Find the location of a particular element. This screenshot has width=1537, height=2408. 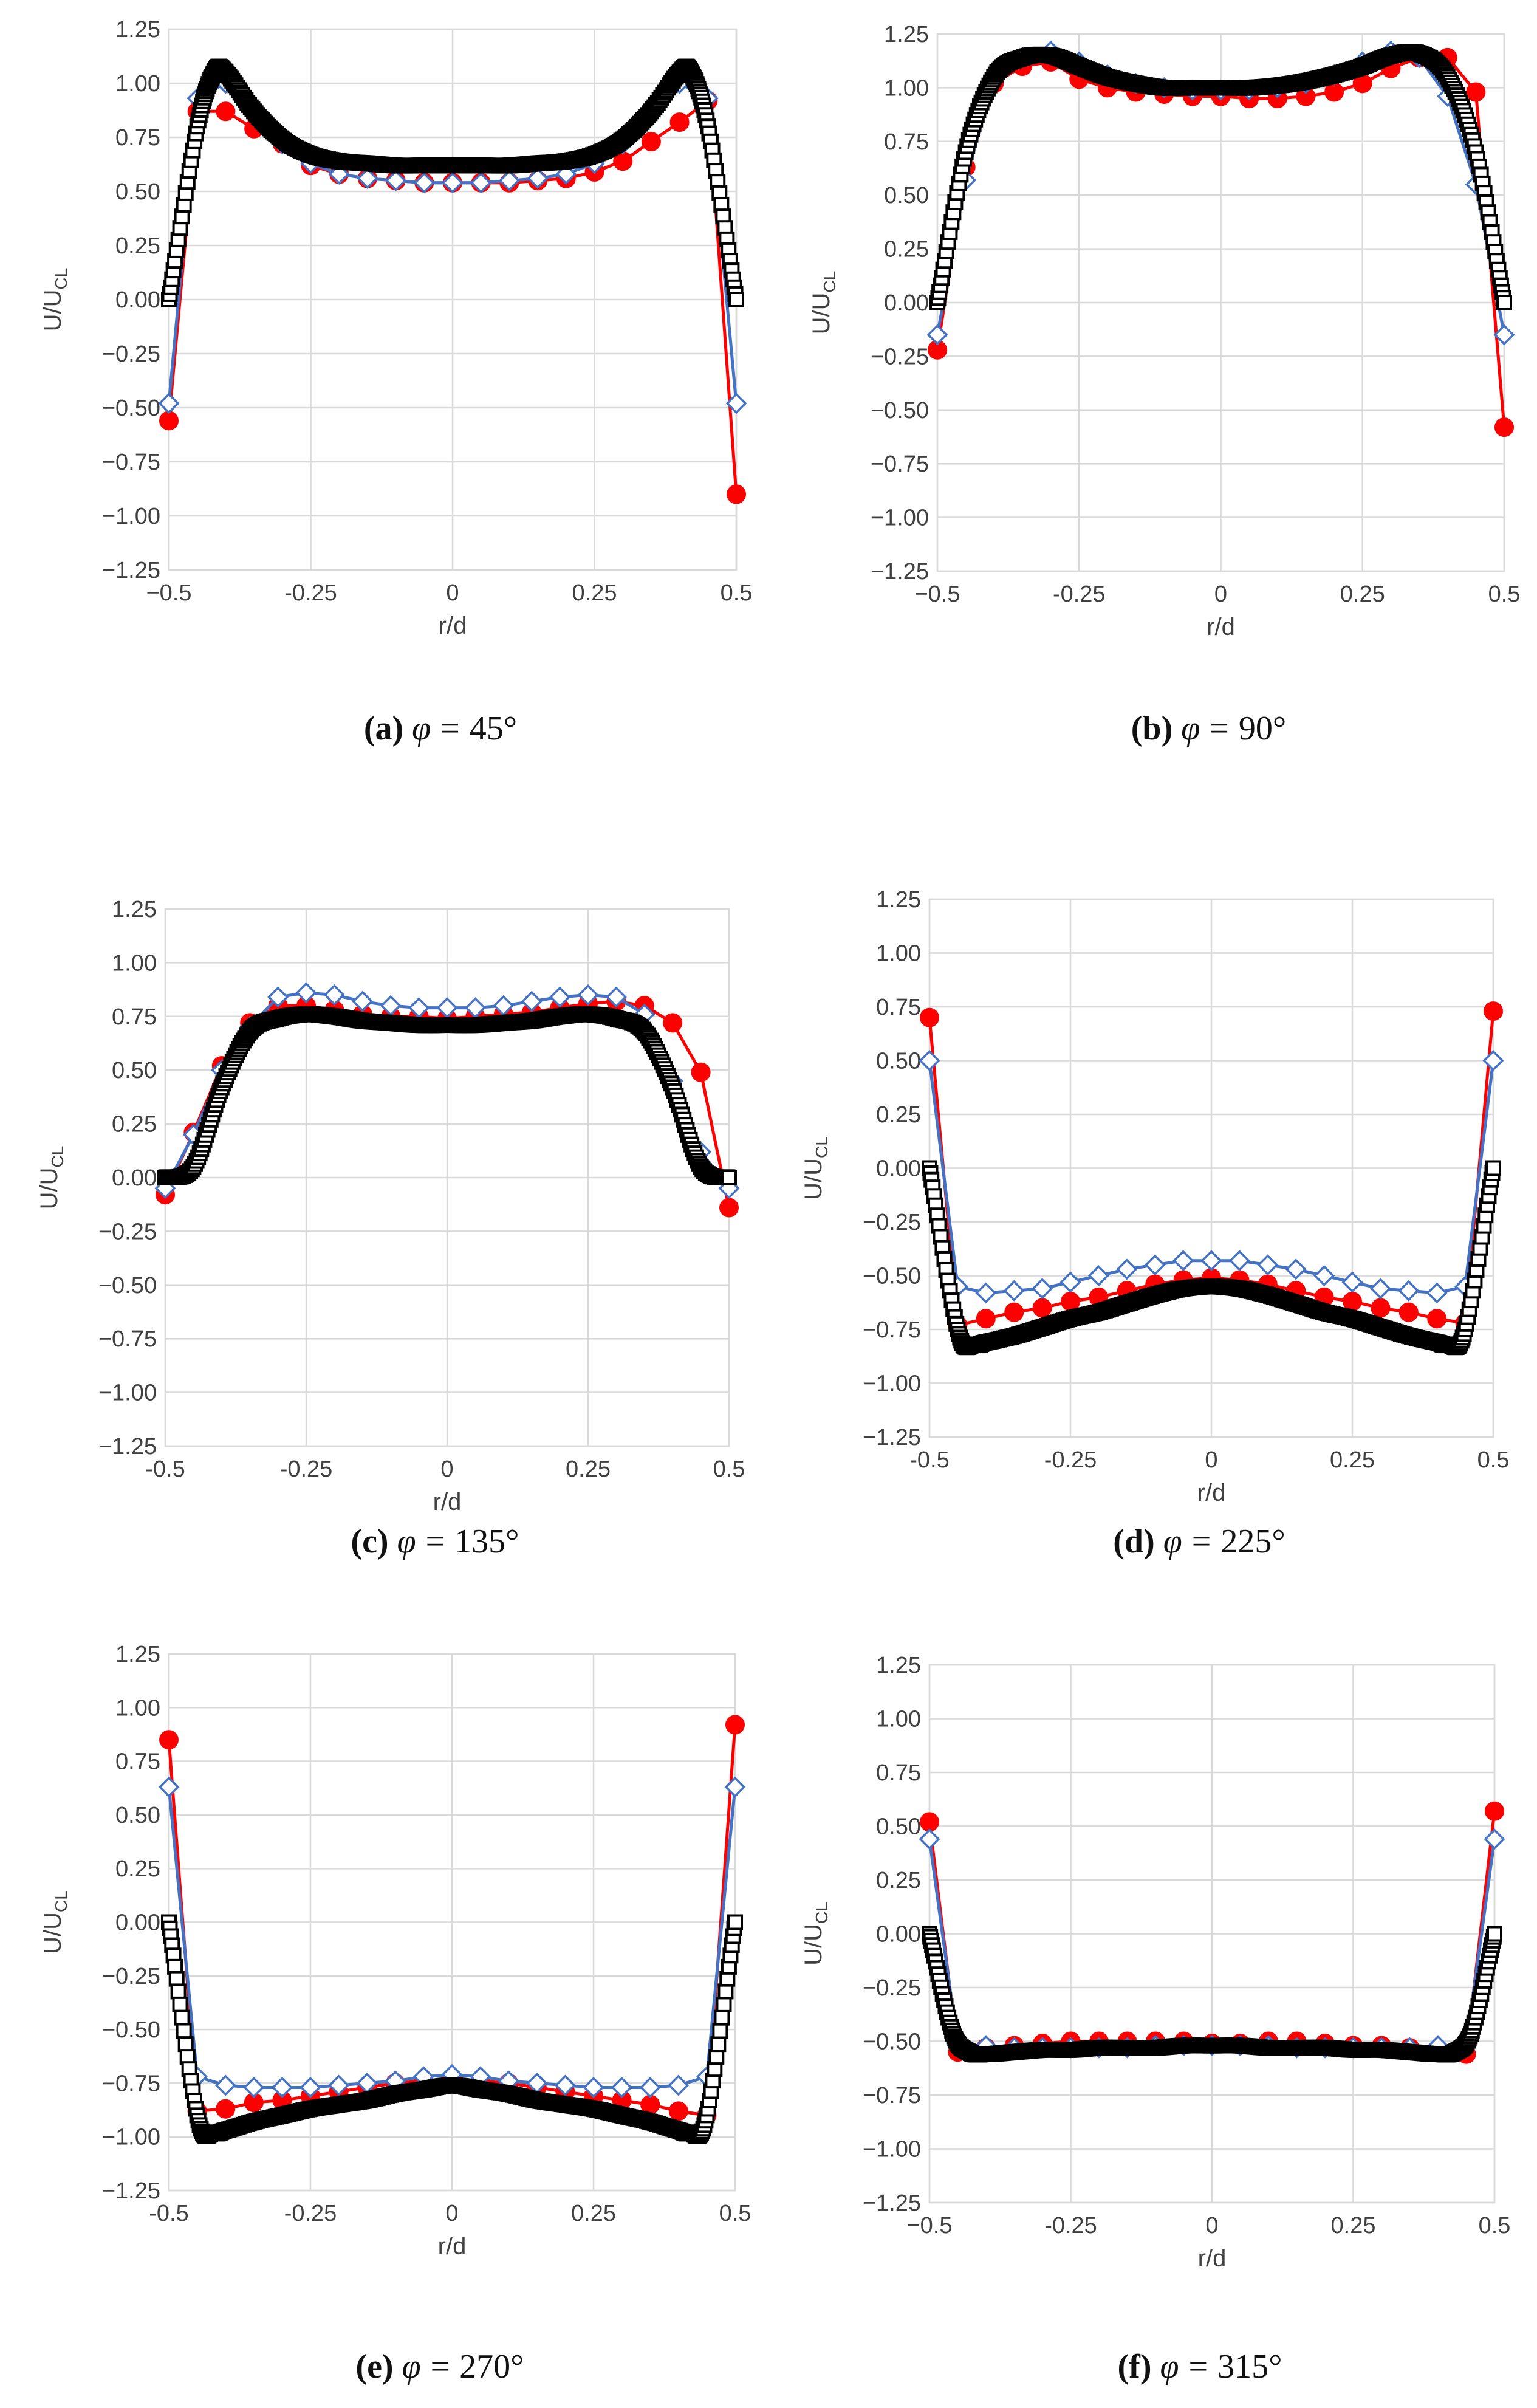

caption-label: (c) is located at coordinates (369, 1541).